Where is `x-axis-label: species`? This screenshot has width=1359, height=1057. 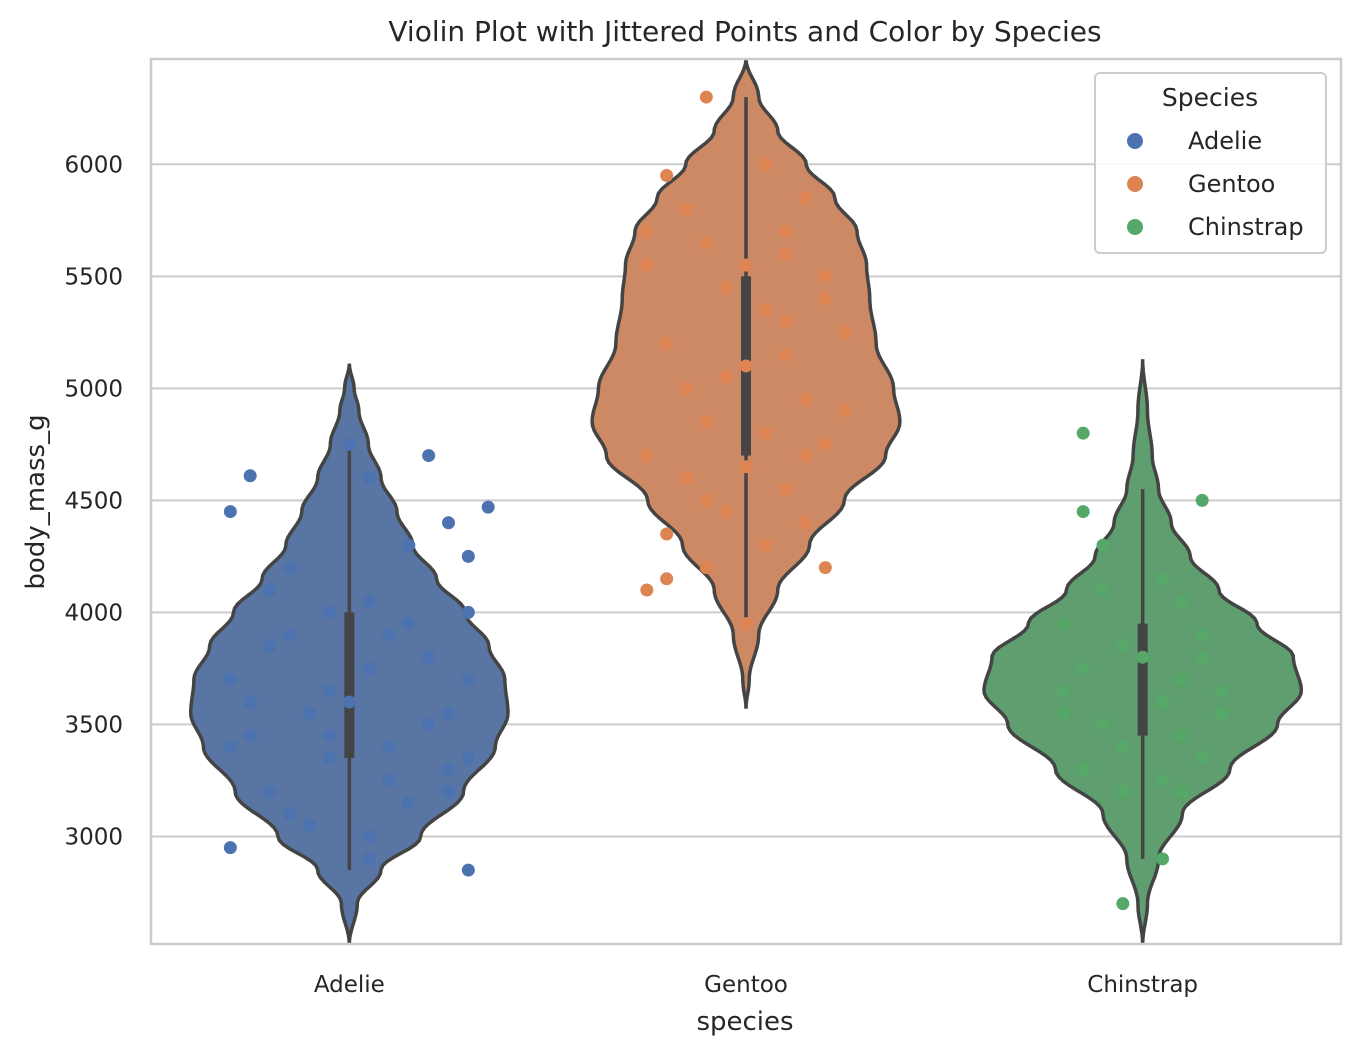
x-axis-label: species is located at coordinates (744, 1022).